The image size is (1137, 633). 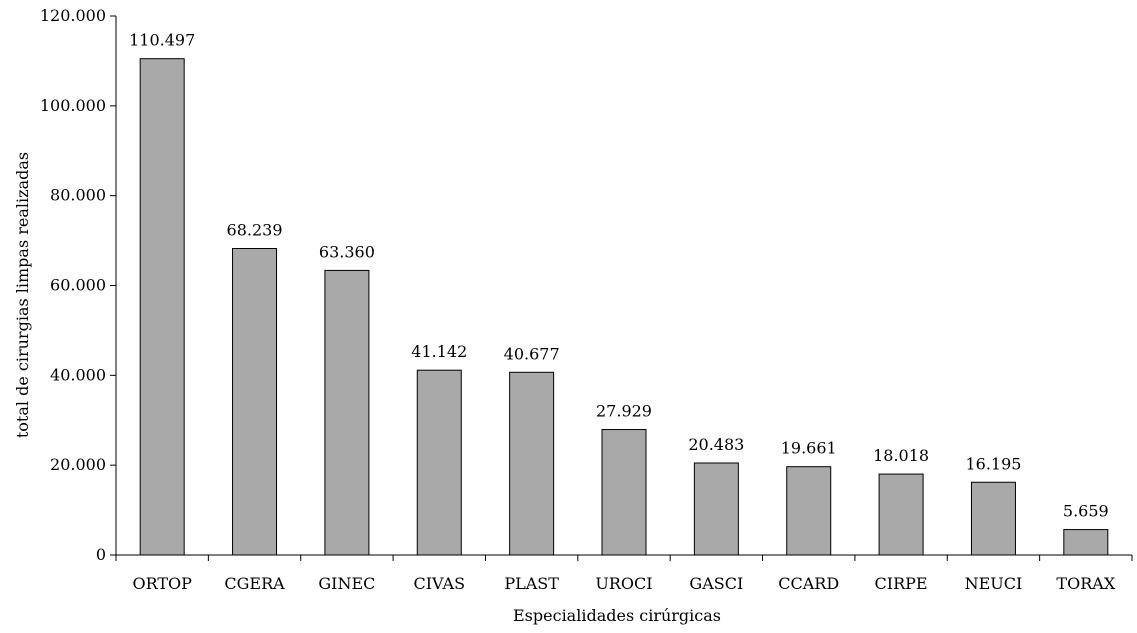 I want to click on data-label-plast: 40.677, so click(x=532, y=353).